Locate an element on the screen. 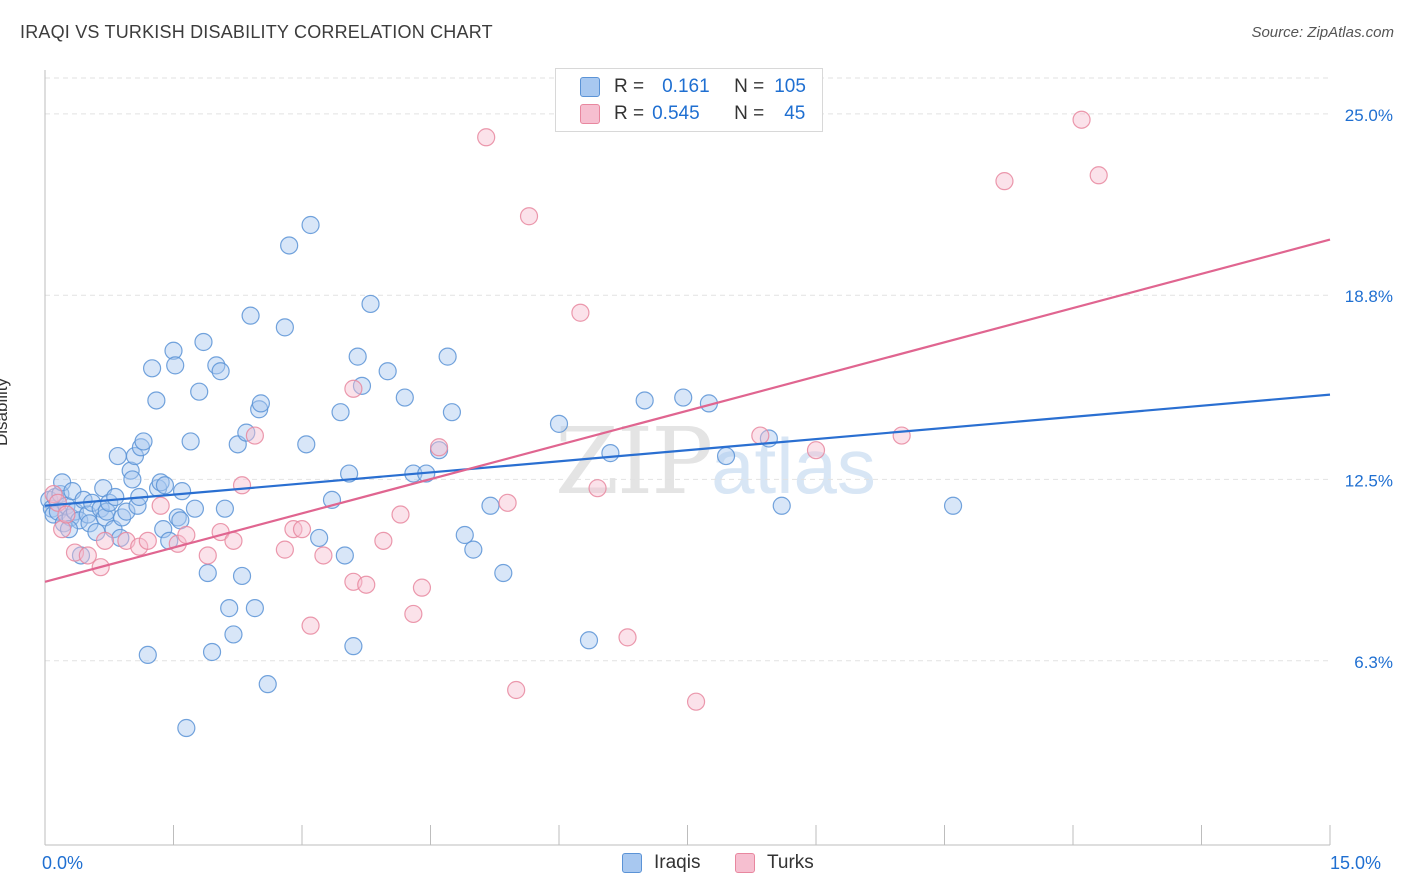 The image size is (1406, 892). legend-item-iraqis: Iraqis is located at coordinates (661, 863).